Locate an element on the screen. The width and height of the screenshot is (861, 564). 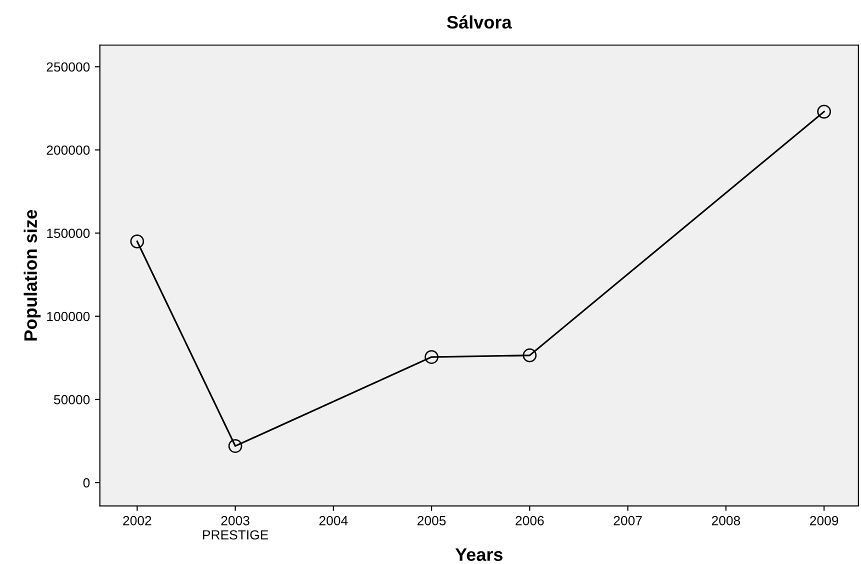
x-tick-label: 2003 PRESTIGE is located at coordinates (235, 528).